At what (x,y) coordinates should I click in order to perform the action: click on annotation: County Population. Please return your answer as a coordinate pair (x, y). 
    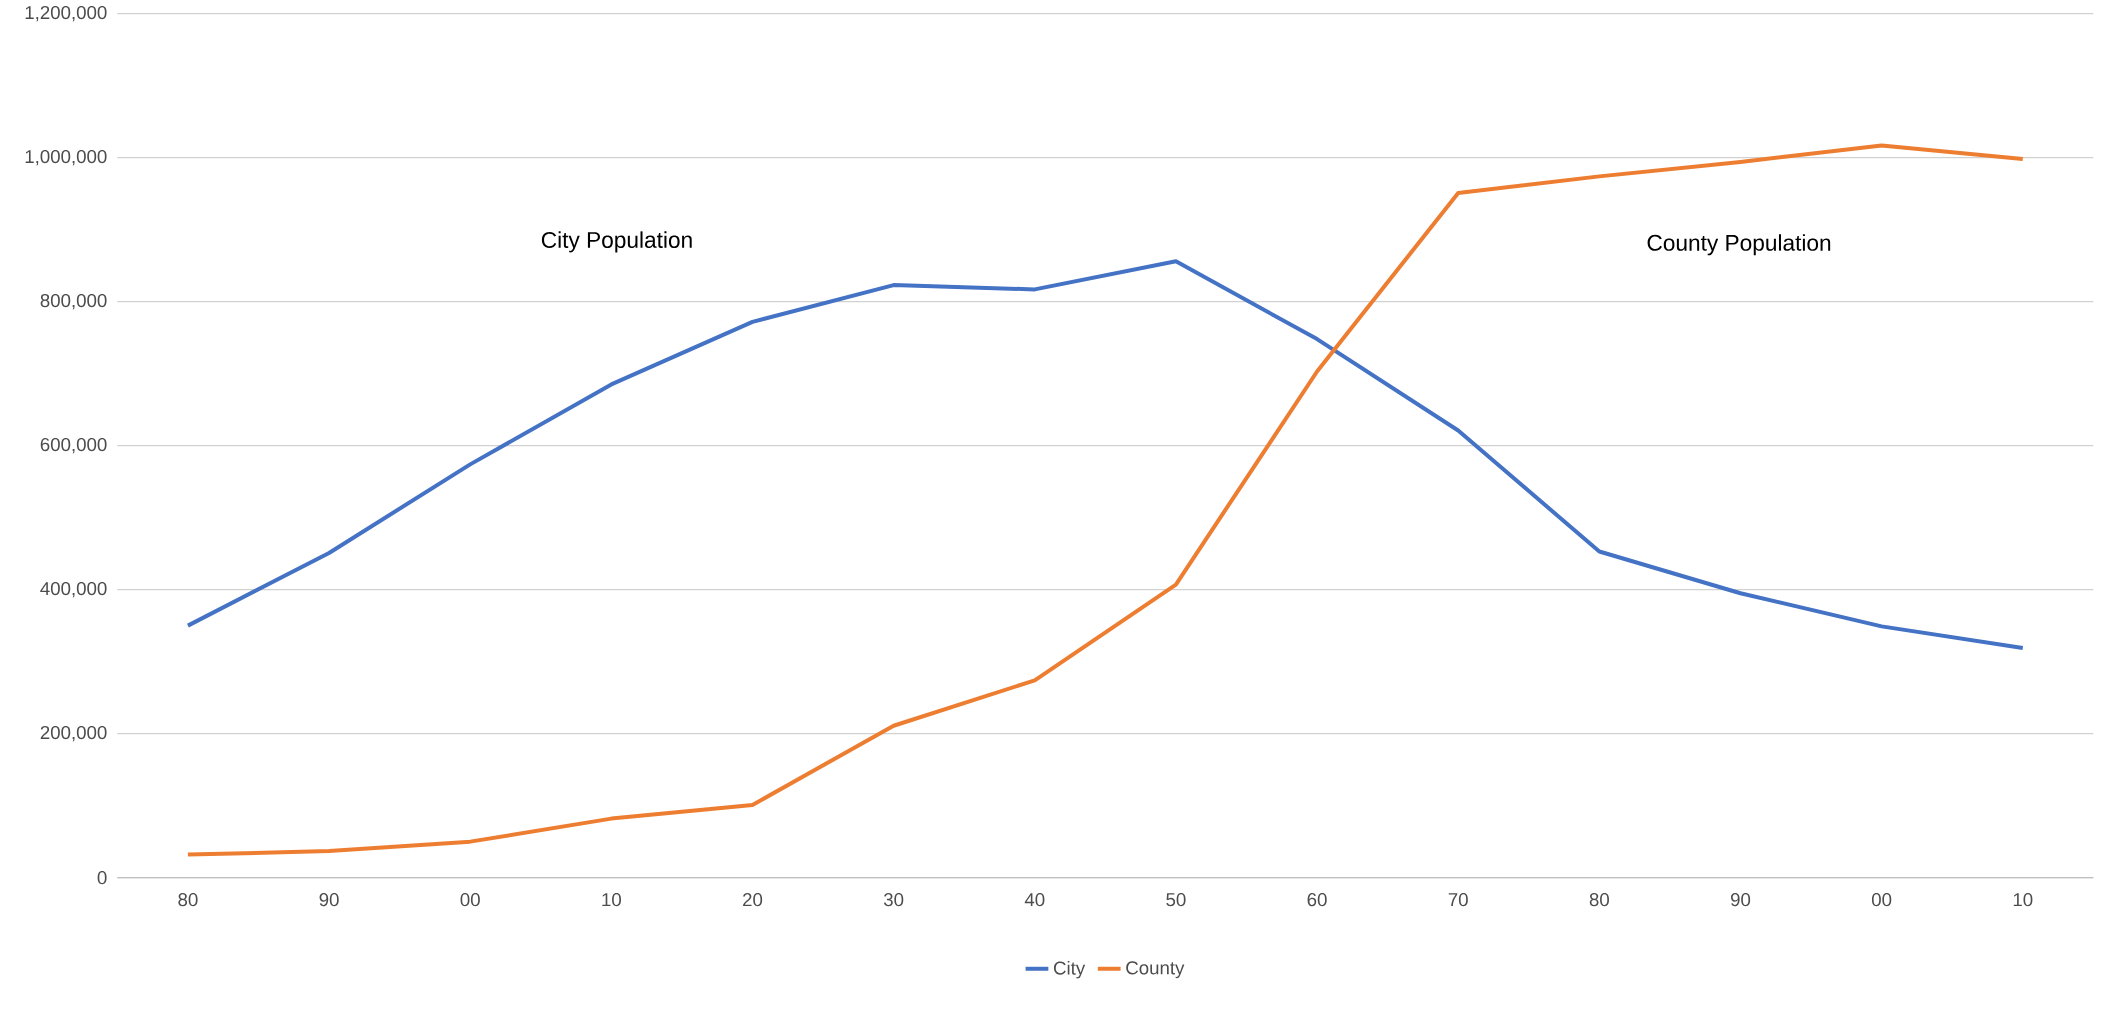
    Looking at the image, I should click on (1739, 245).